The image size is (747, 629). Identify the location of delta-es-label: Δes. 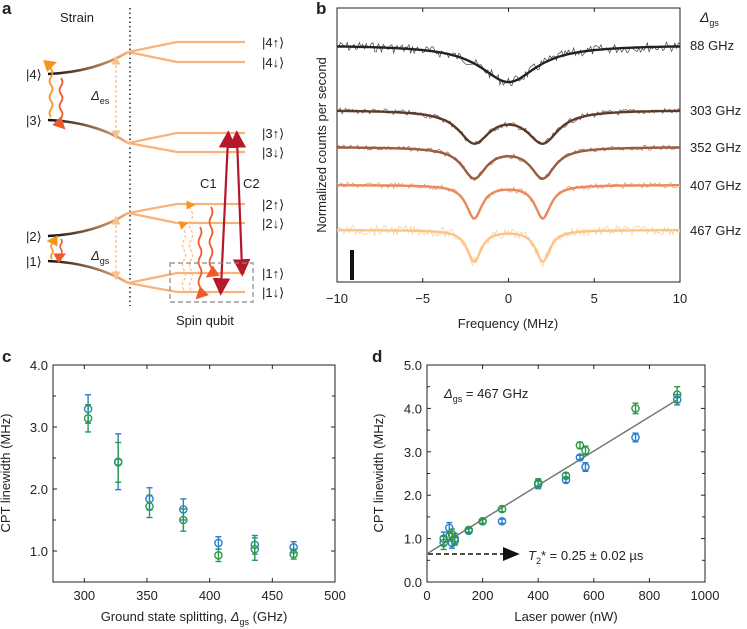
(100, 97).